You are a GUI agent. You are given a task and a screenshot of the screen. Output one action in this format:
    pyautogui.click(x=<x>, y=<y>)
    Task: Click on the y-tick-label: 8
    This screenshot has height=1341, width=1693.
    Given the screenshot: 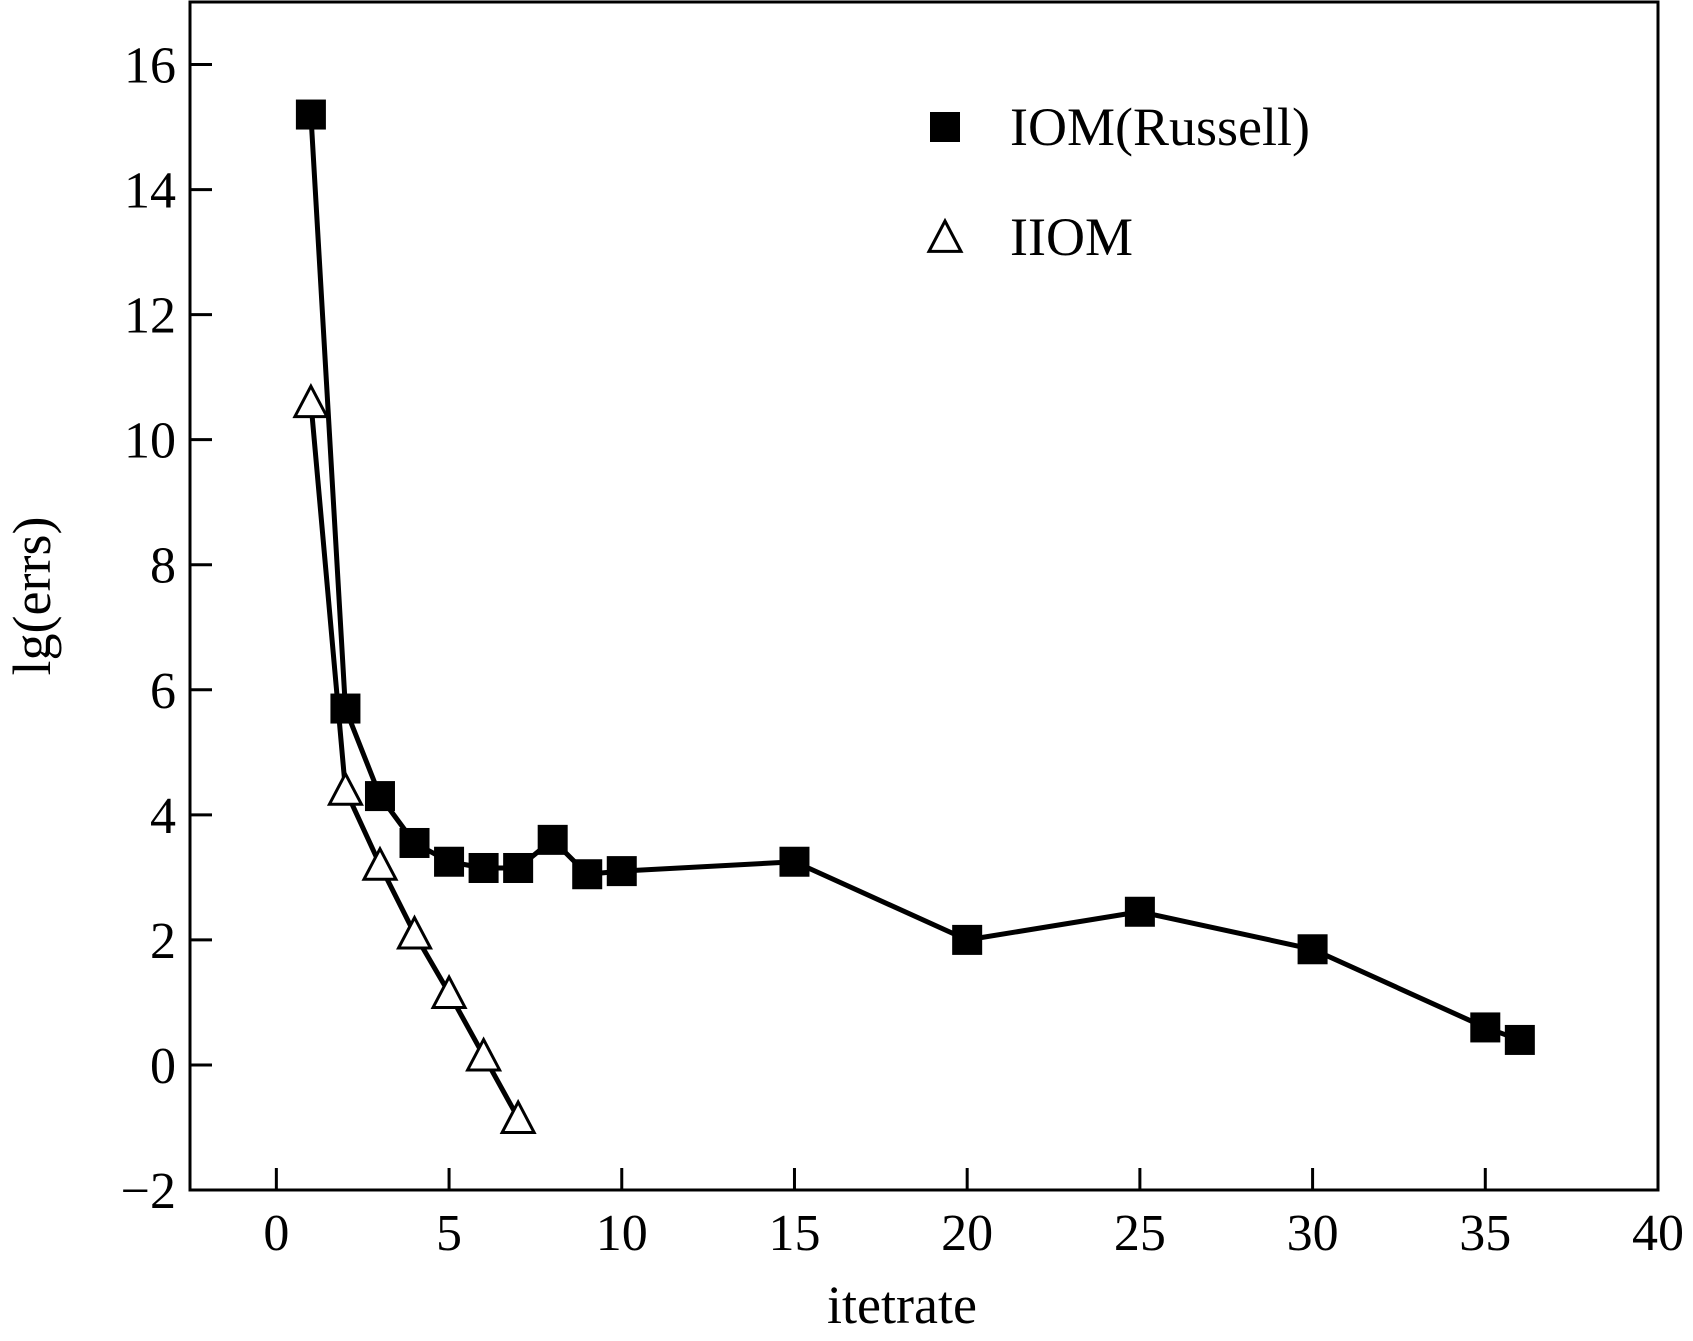 What is the action you would take?
    pyautogui.click(x=163, y=566)
    